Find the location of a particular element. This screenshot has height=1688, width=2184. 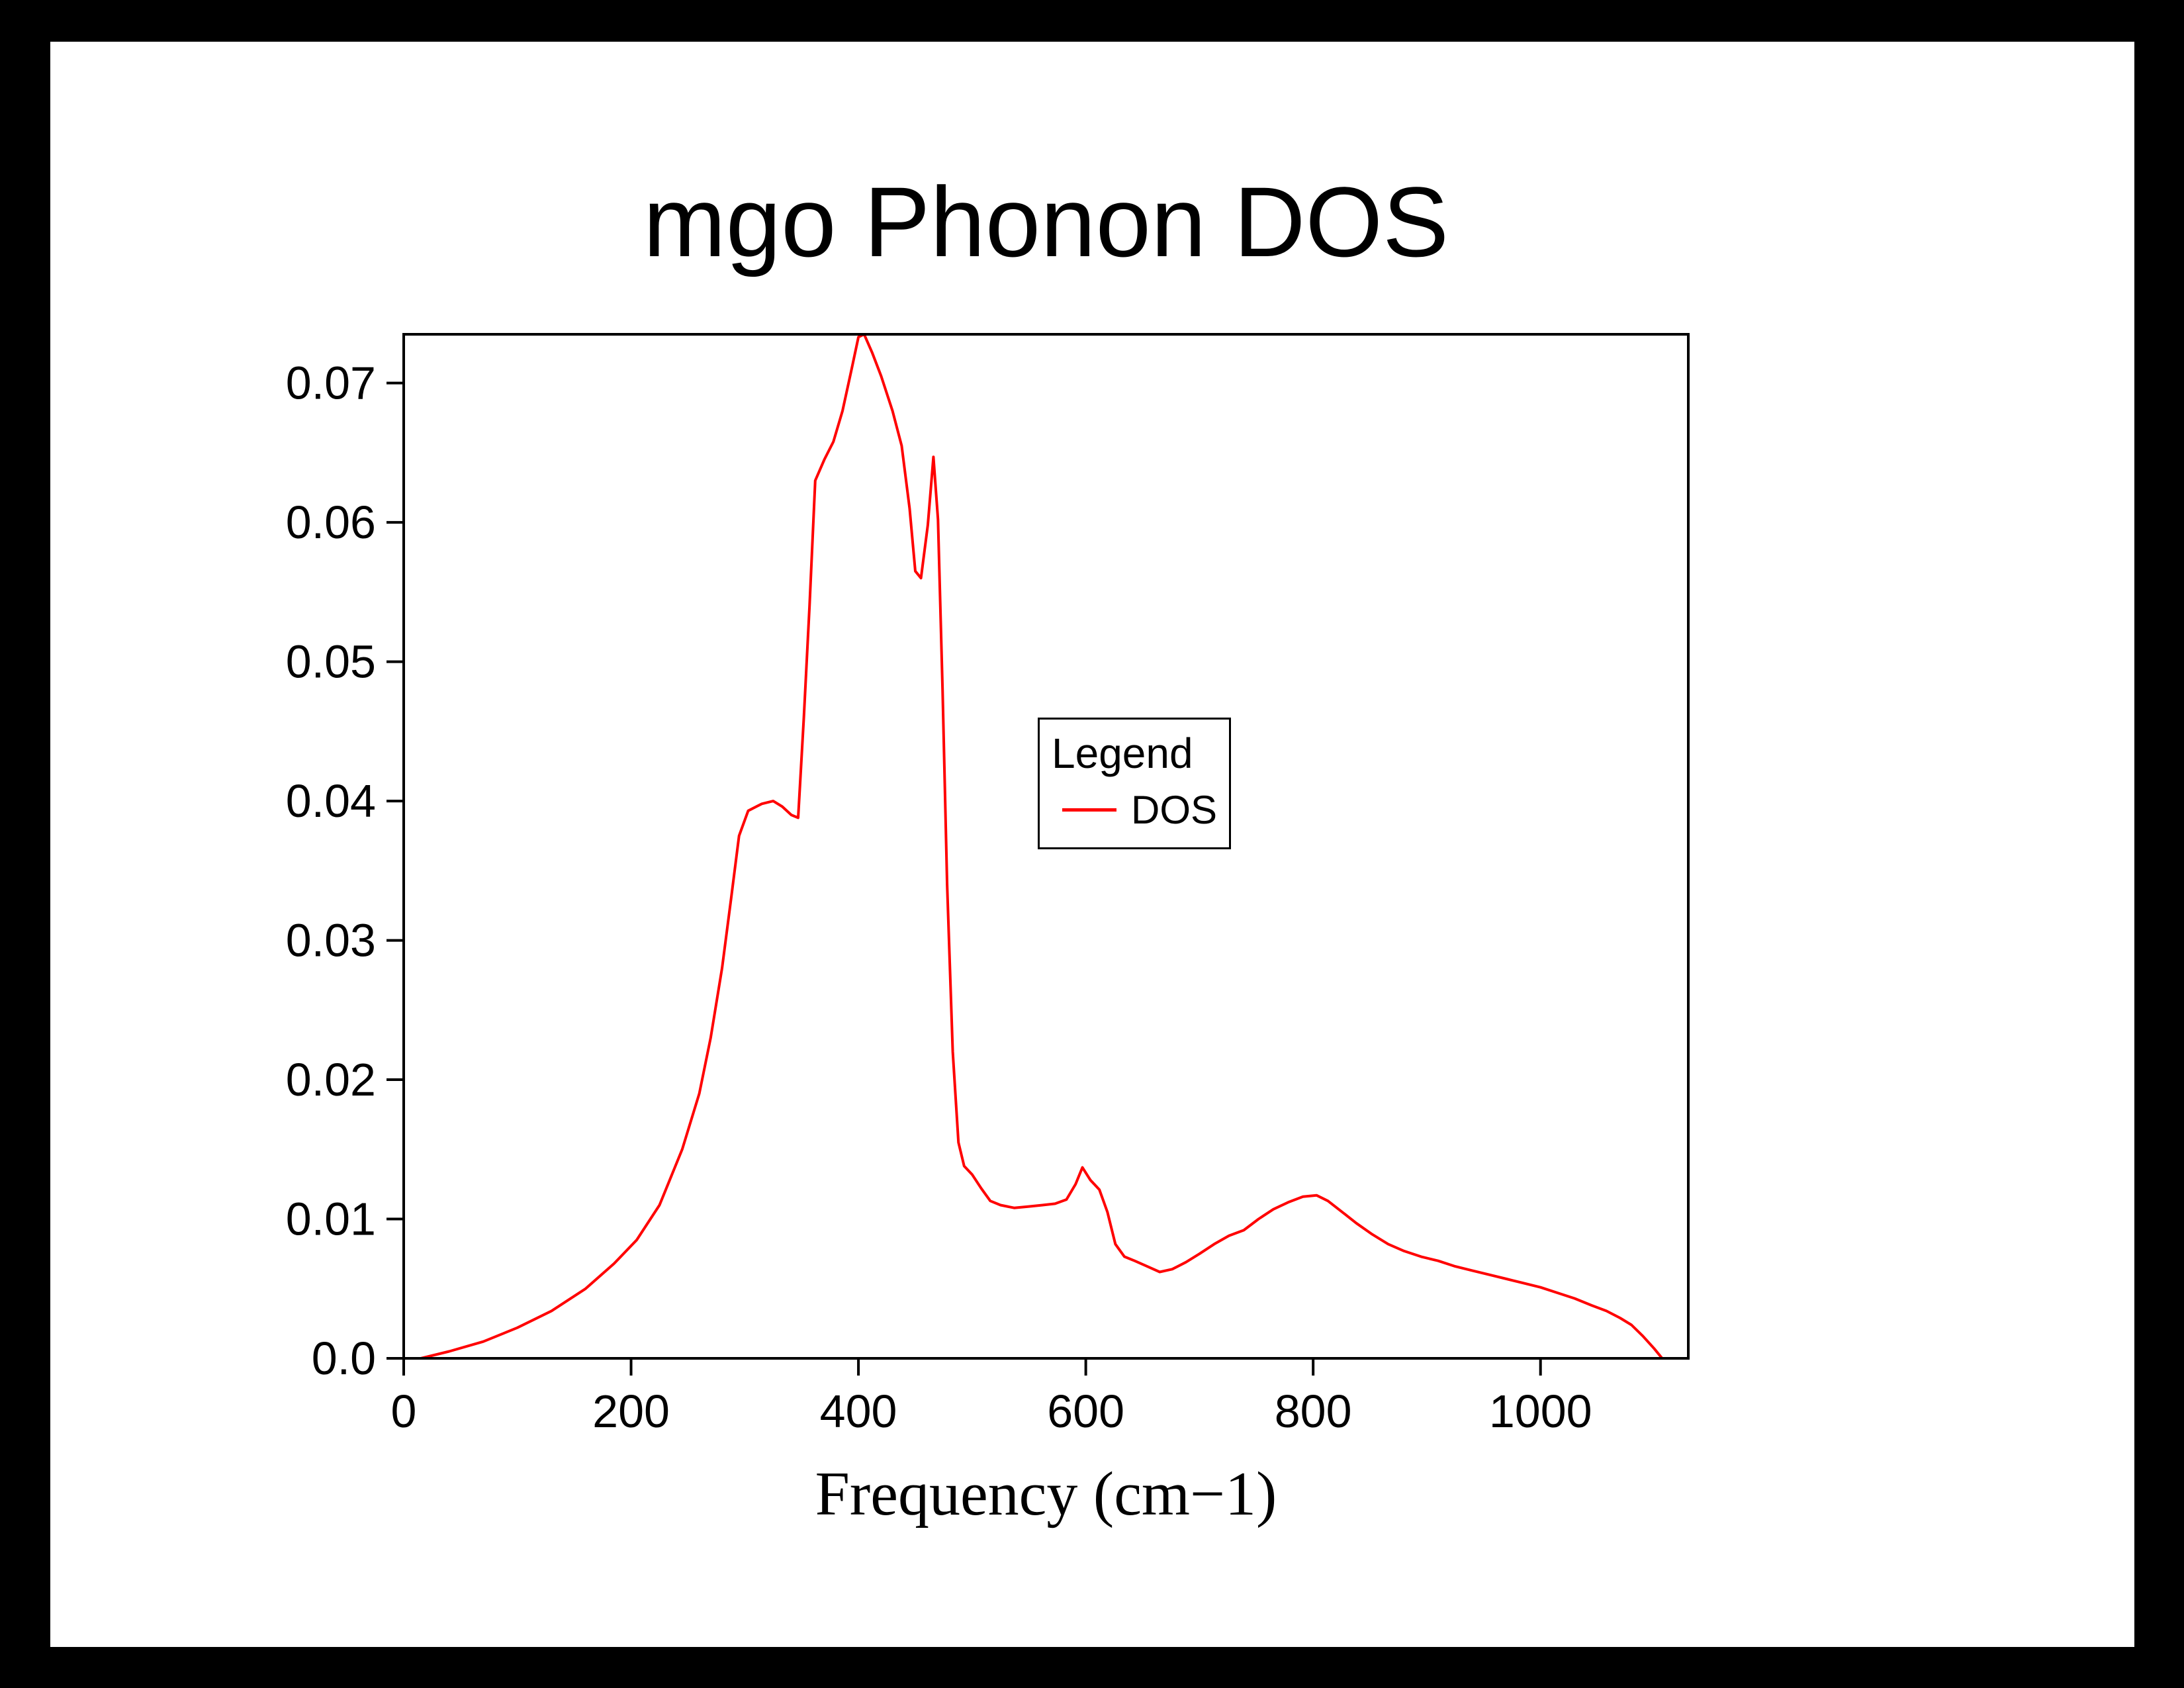

legend-box: Legend DOS is located at coordinates (1134, 783).